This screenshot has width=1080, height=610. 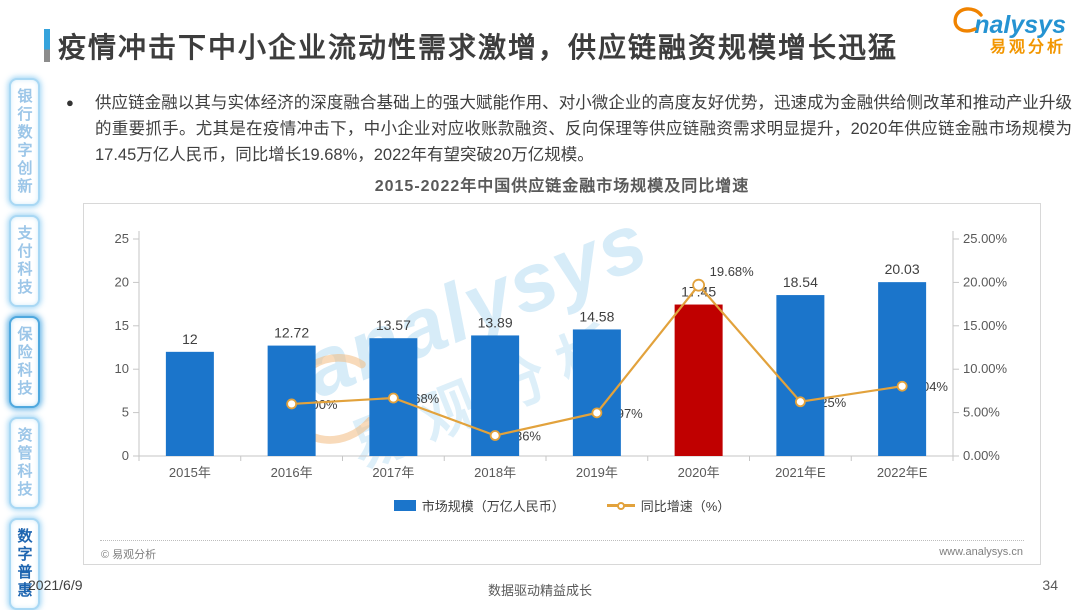 I want to click on legend-label-growth-rate: 同比增速（%）, so click(x=685, y=506).